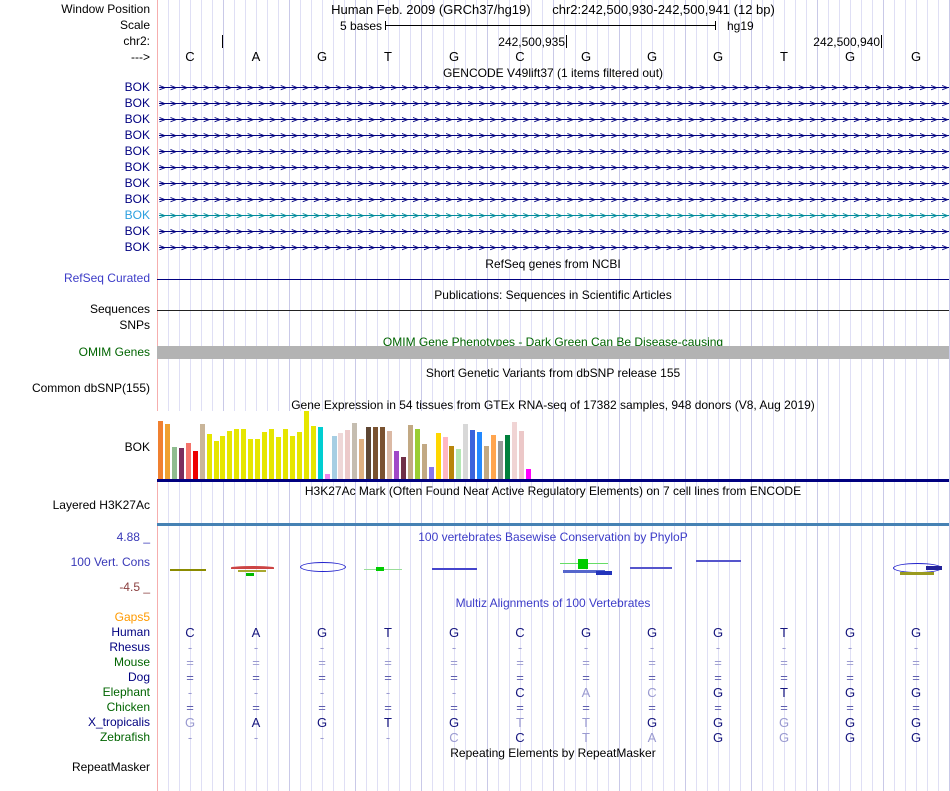  Describe the element at coordinates (132, 617) in the screenshot. I see `gaps-label: Gaps5` at that location.